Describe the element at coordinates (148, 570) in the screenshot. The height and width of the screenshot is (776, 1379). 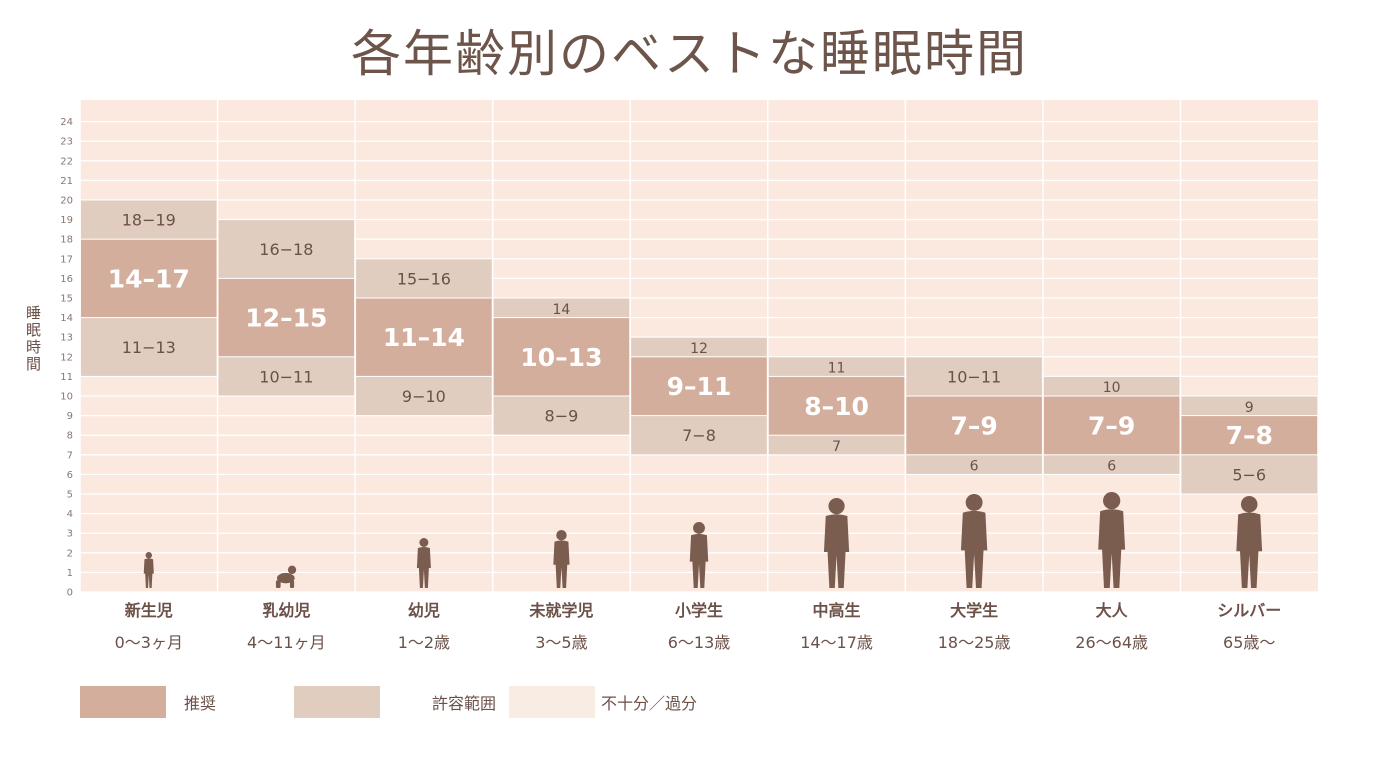
I see `newborn-silhouette-icon` at that location.